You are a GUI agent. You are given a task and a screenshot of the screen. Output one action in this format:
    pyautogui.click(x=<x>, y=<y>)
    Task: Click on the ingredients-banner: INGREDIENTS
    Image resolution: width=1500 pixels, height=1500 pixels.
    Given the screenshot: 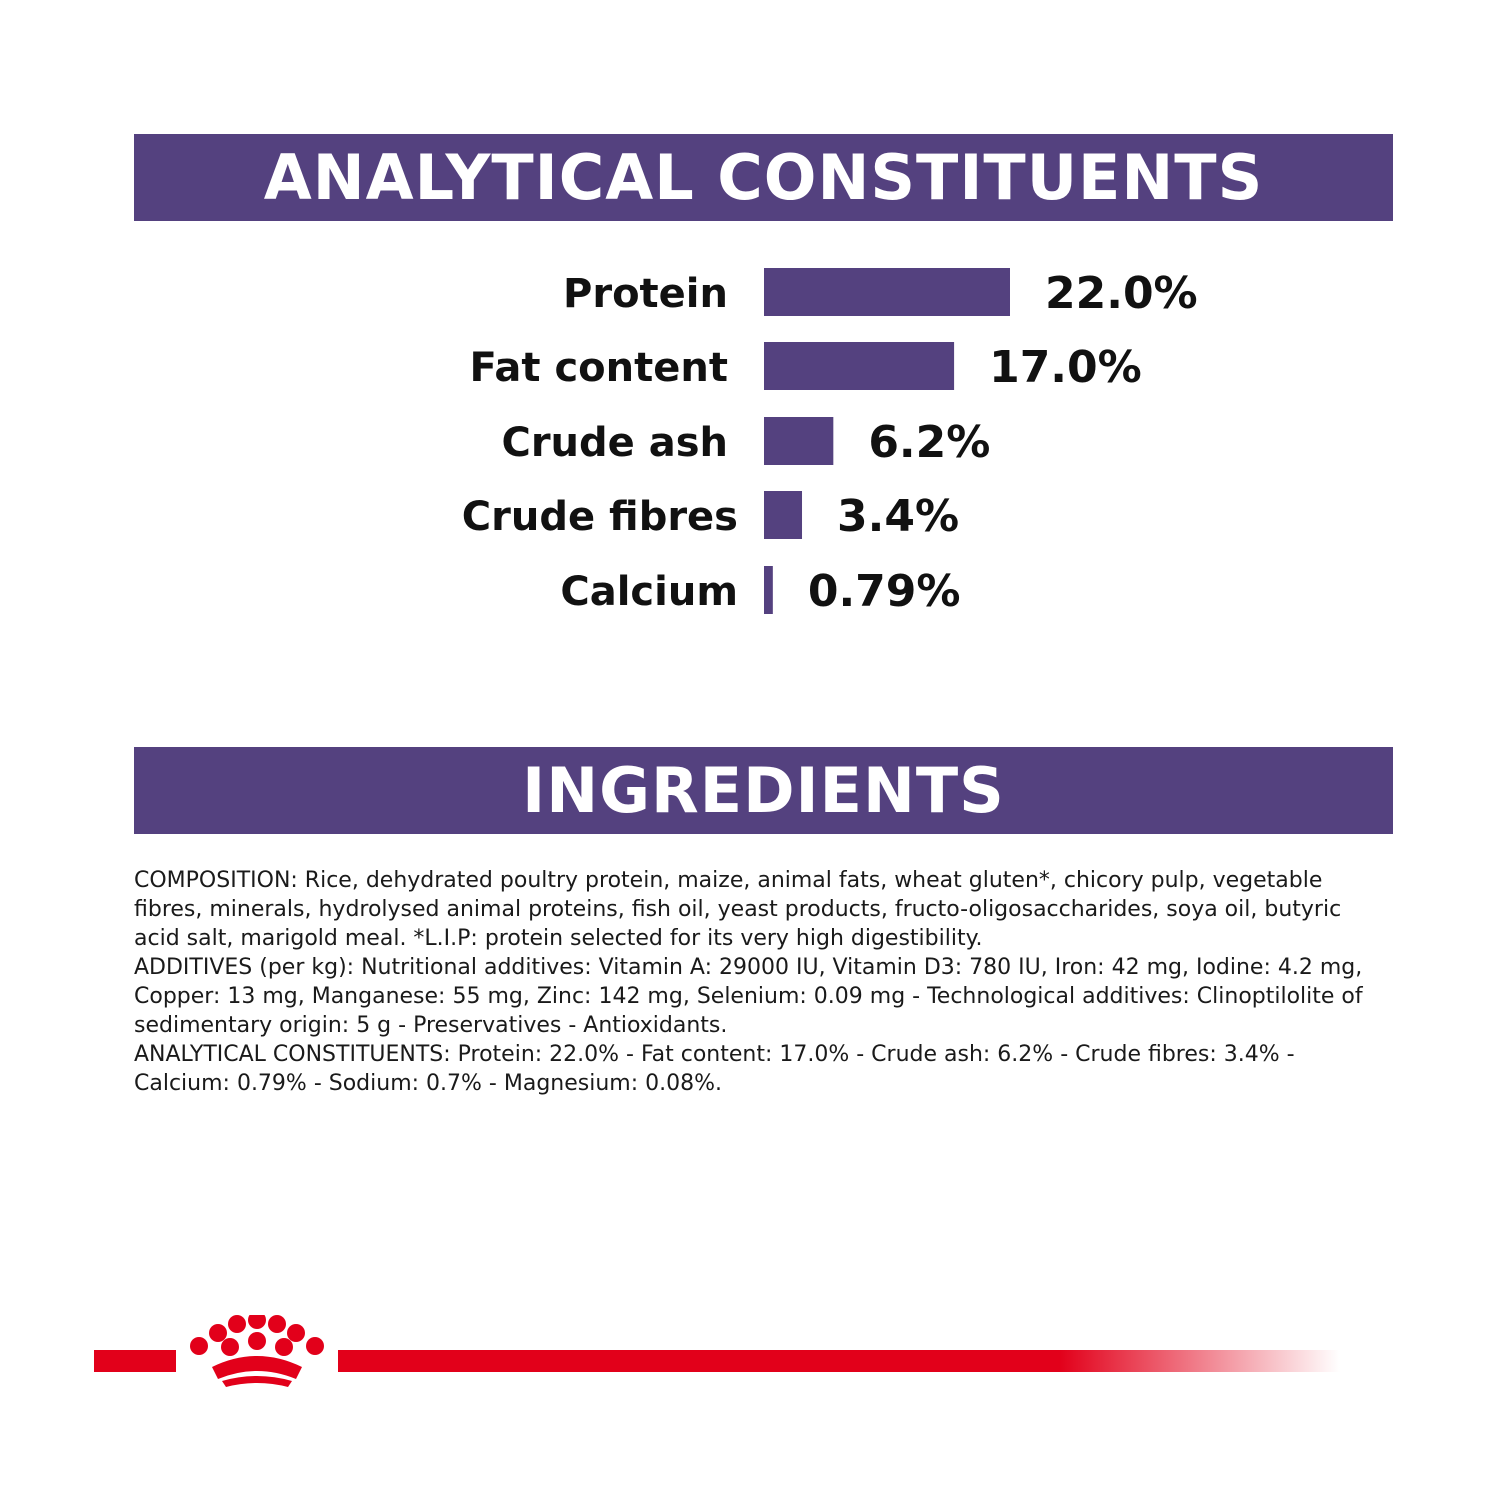 What is the action you would take?
    pyautogui.click(x=763, y=790)
    